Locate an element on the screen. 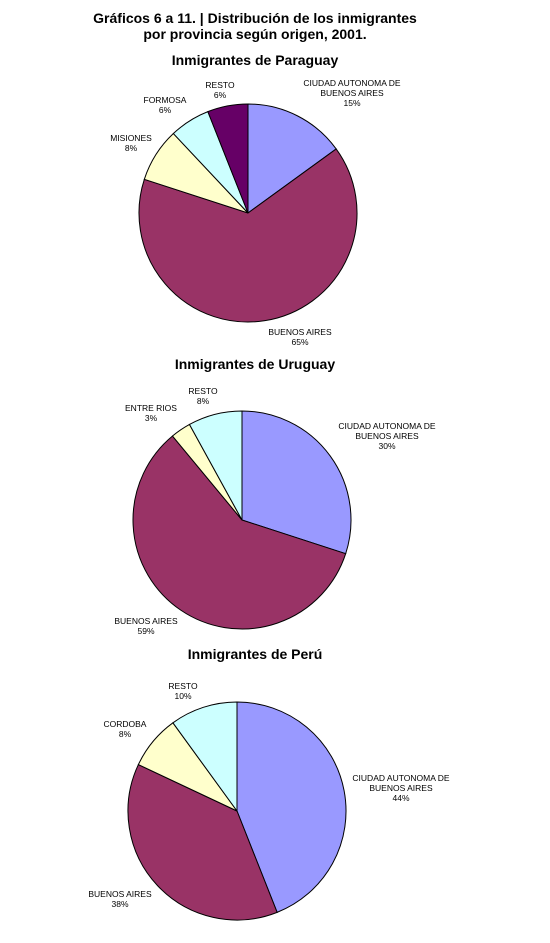  slice-percent: 65% is located at coordinates (299, 342).